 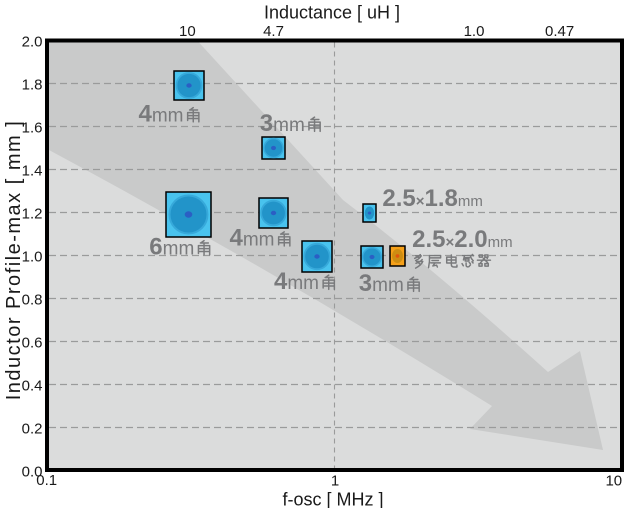 I want to click on svg-text: 1.6, so click(x=32, y=128).